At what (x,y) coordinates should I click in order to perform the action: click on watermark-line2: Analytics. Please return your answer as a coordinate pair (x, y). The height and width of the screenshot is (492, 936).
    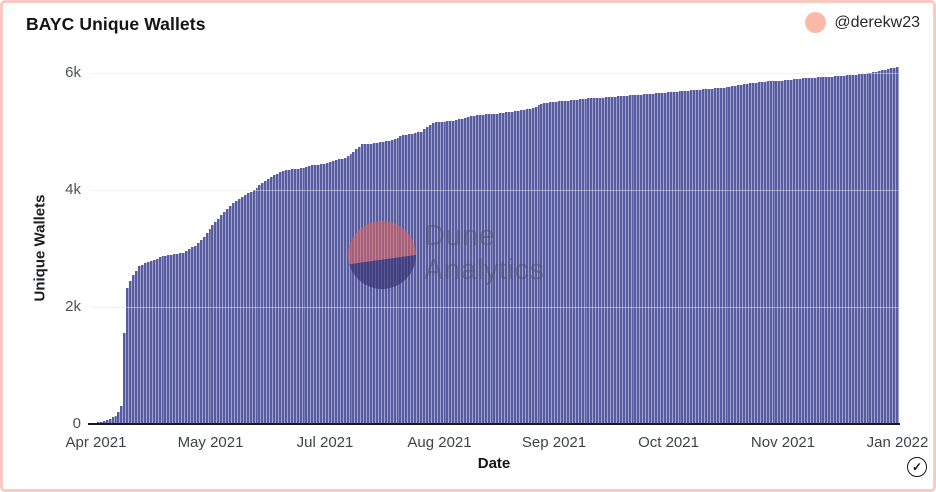
    Looking at the image, I should click on (484, 270).